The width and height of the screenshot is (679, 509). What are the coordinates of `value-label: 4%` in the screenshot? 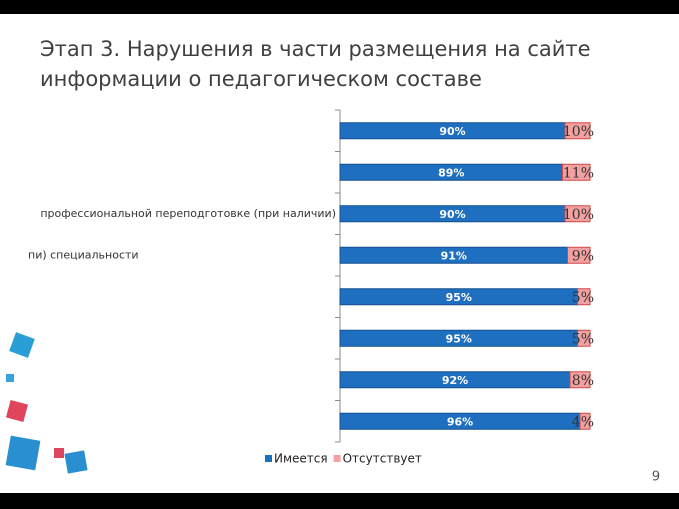 It's located at (583, 422).